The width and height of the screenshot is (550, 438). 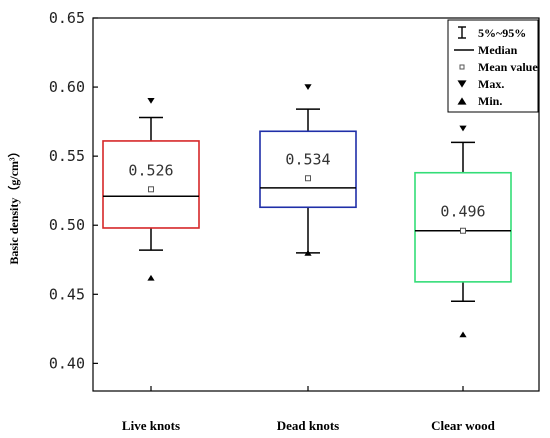 I want to click on box-live-knots: 0.526, so click(x=151, y=189).